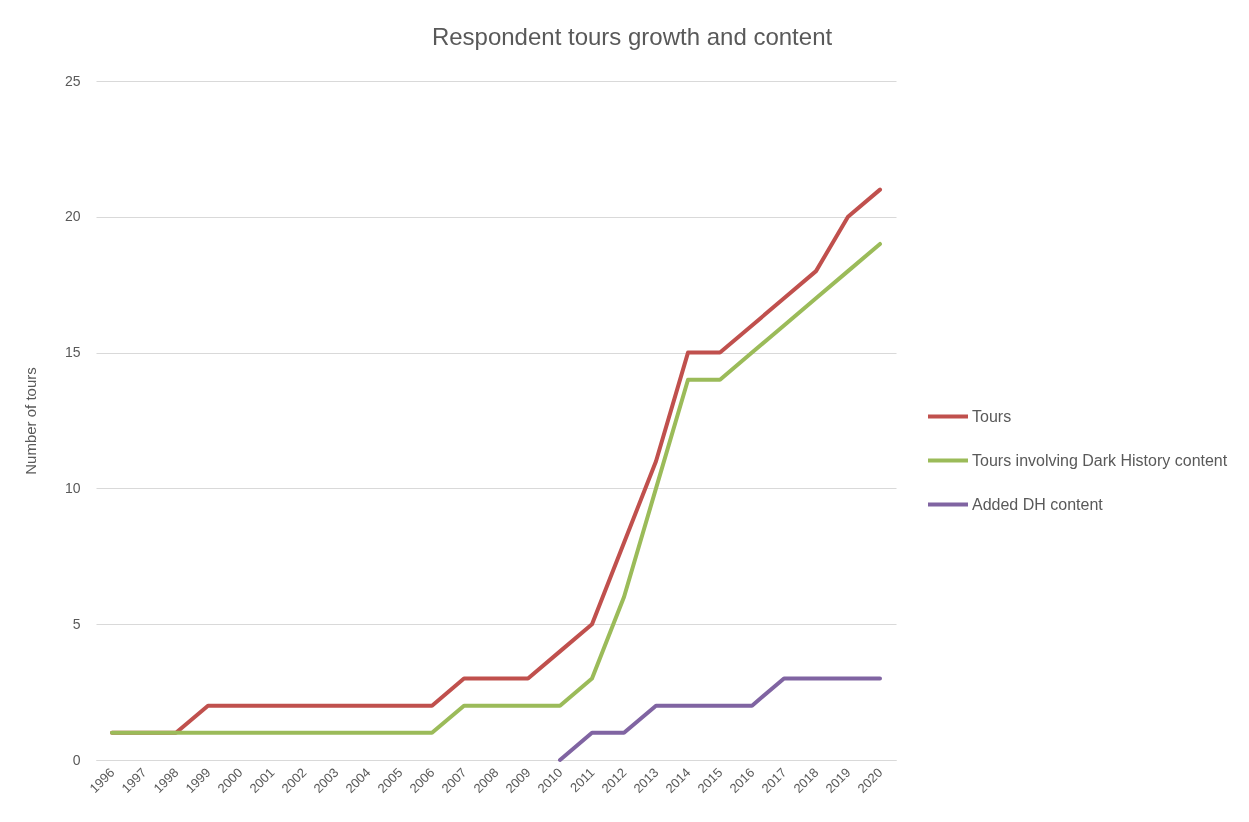 This screenshot has height=822, width=1249. What do you see at coordinates (632, 36) in the screenshot?
I see `chart-title: Respondent tours growth and content` at bounding box center [632, 36].